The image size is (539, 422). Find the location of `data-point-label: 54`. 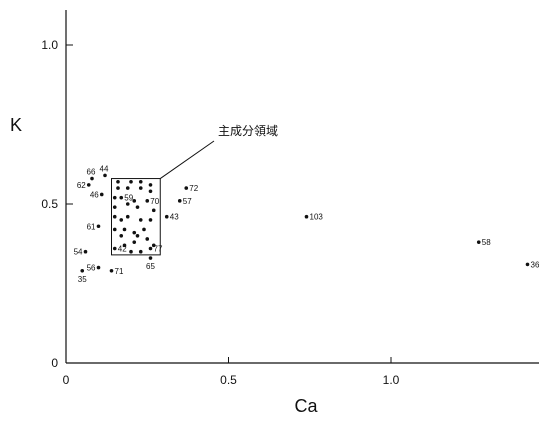

data-point-label: 54 is located at coordinates (78, 252).